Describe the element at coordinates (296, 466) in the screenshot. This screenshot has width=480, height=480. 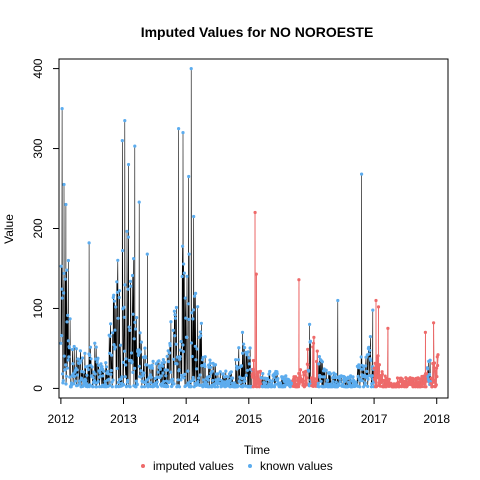
I see `legend-label-known: known values` at that location.